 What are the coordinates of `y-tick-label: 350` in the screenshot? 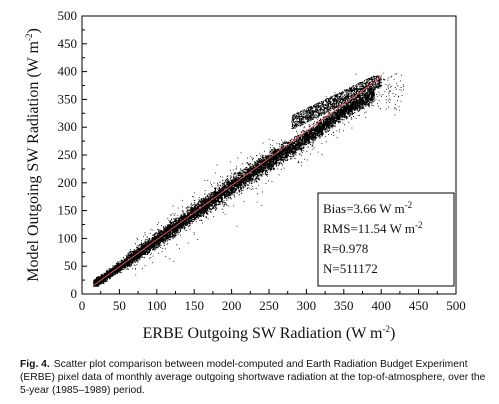 It's located at (68, 98).